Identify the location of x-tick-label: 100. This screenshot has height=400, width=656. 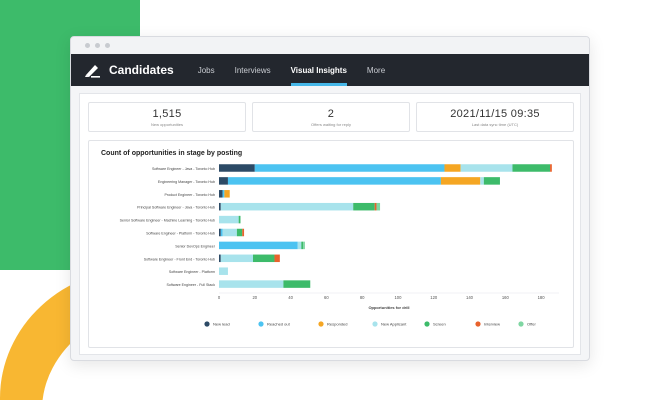
(398, 297).